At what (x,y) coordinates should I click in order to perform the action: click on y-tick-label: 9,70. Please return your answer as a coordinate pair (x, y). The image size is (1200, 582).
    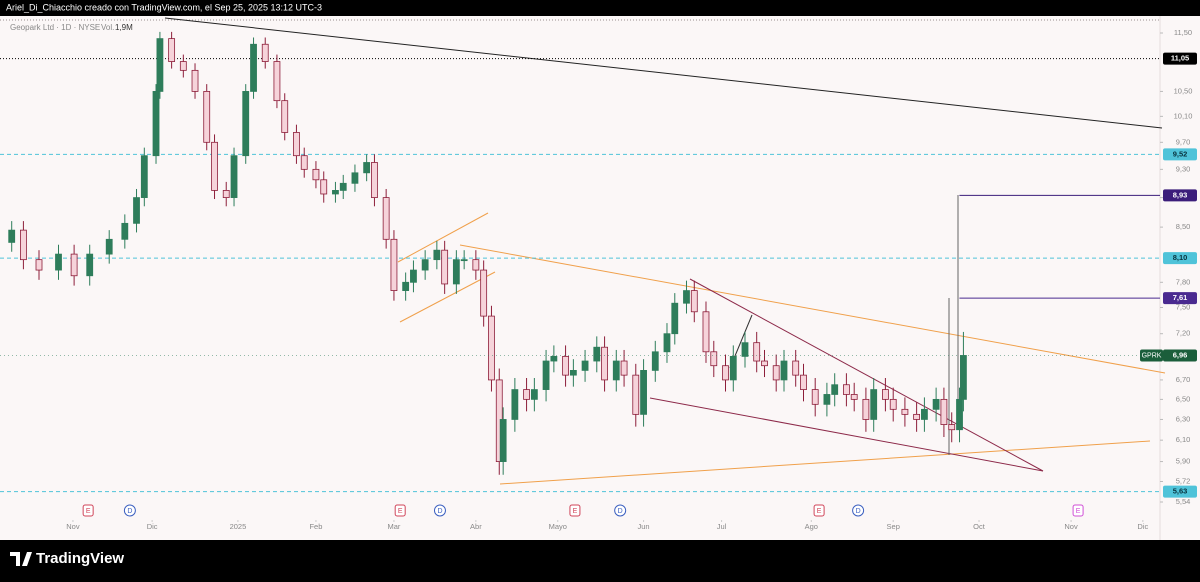
    Looking at the image, I should click on (1183, 141).